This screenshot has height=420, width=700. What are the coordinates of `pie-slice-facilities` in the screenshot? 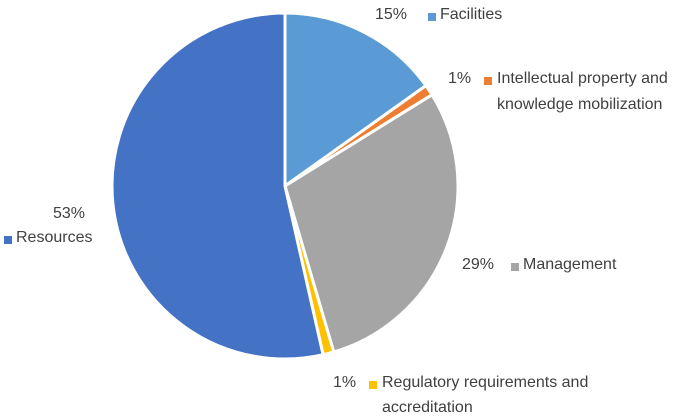 It's located at (355, 99).